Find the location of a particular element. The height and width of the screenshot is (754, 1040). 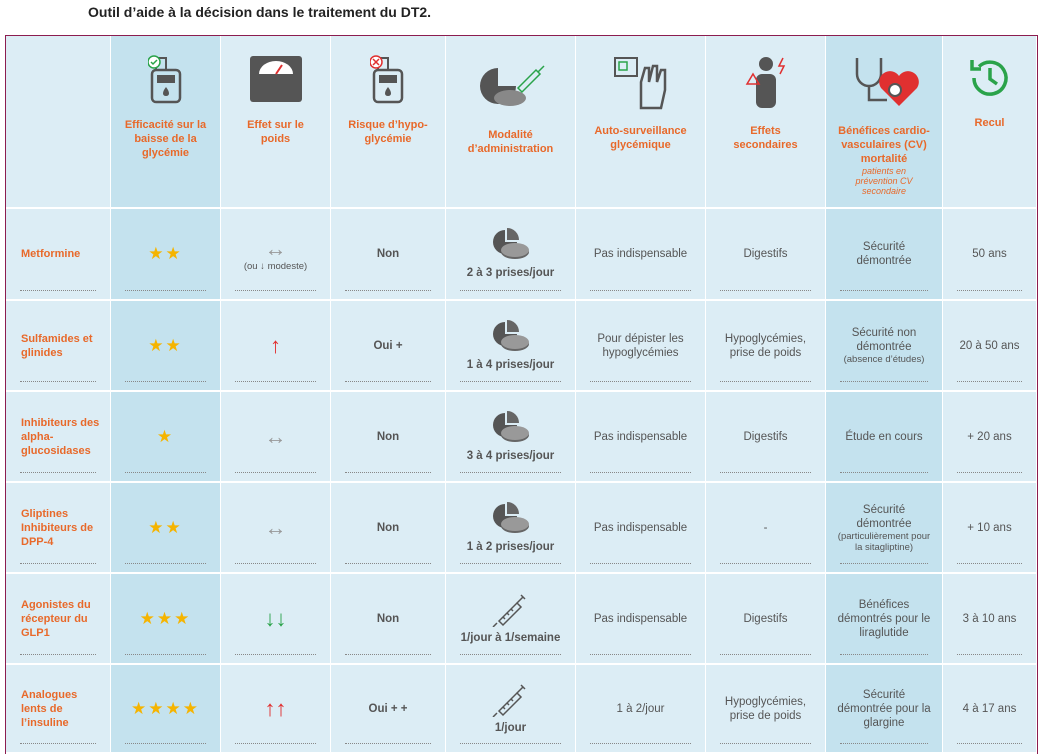

cell-text: 50 ans is located at coordinates (989, 254).